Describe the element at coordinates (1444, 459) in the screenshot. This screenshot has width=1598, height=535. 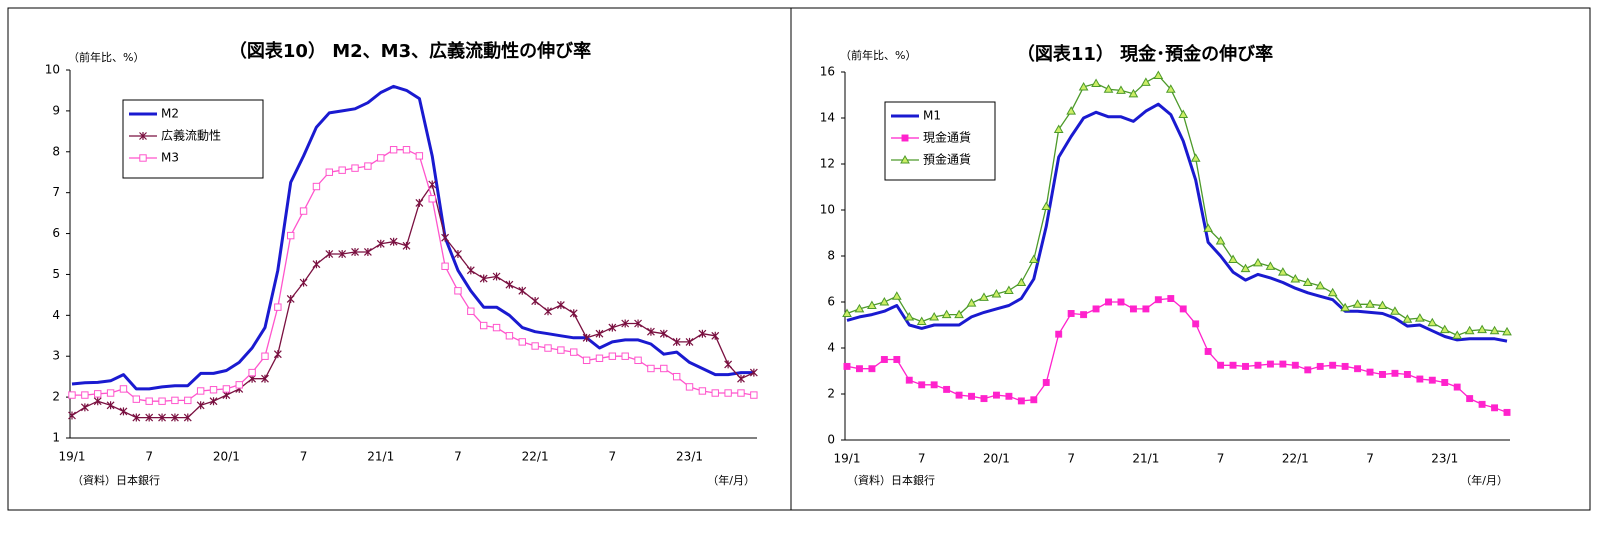
I see `x-tick-label: 23/1` at that location.